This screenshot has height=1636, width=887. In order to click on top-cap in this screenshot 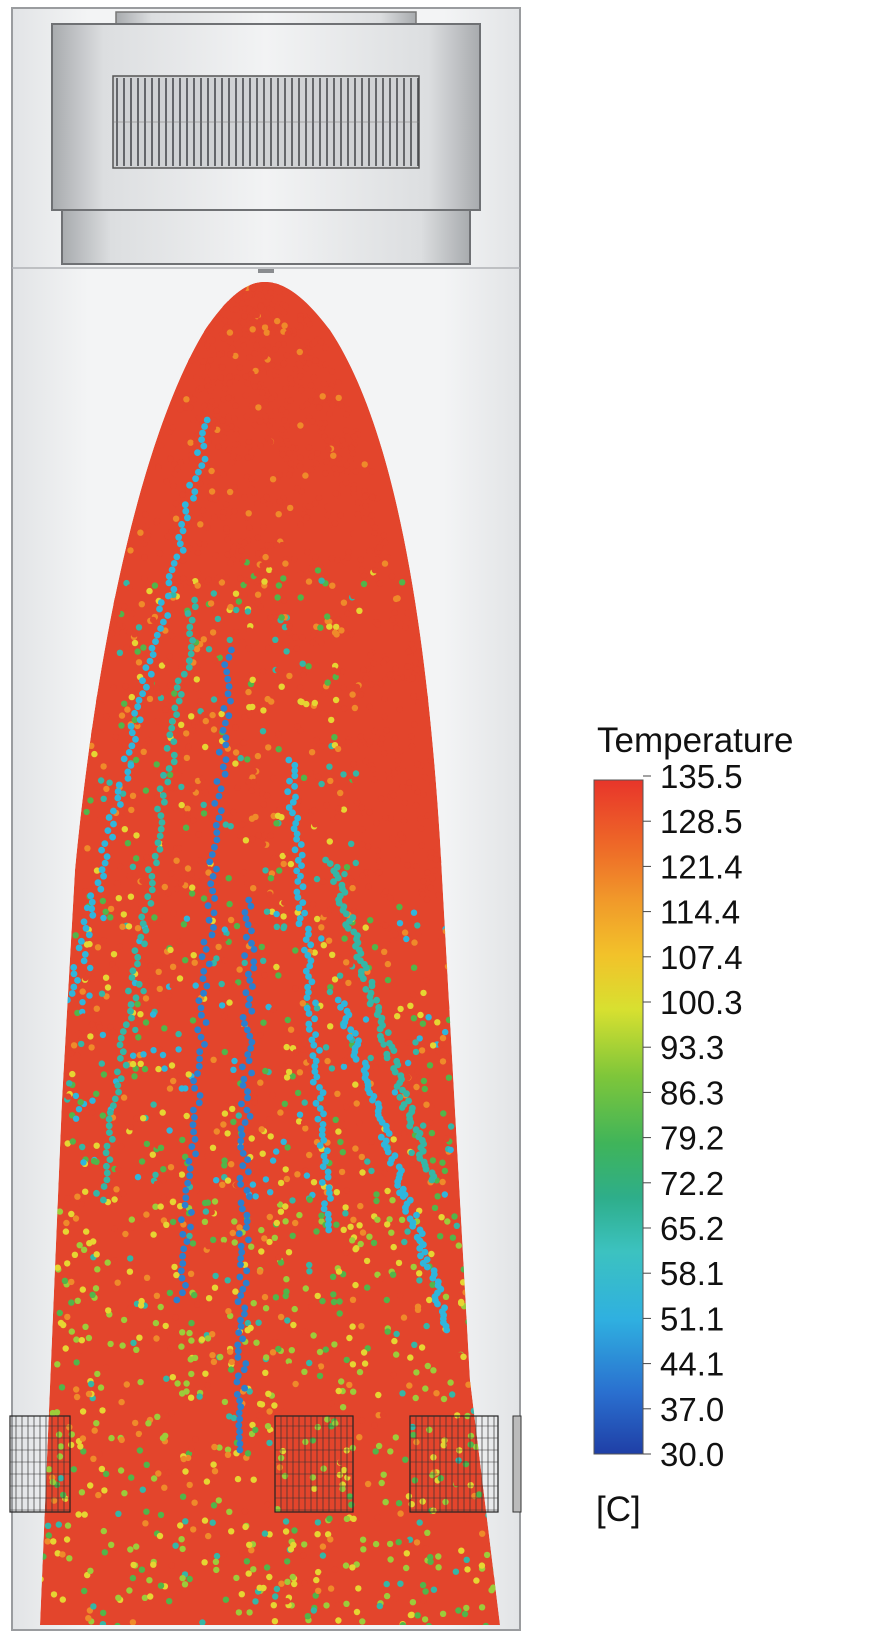, I will do `click(266, 142)`.